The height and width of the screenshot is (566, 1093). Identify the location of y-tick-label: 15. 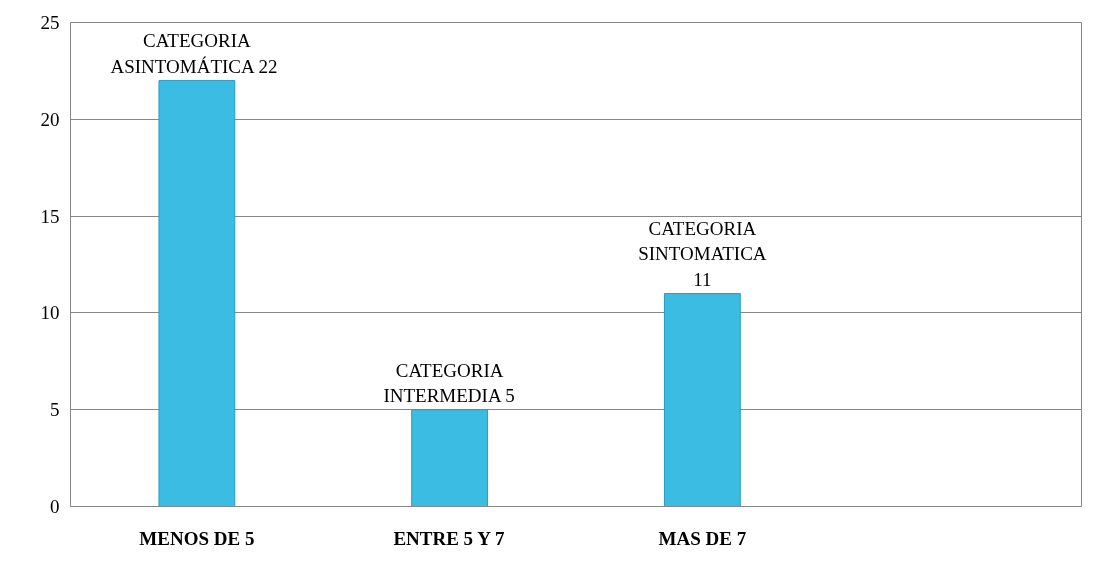
(50, 216).